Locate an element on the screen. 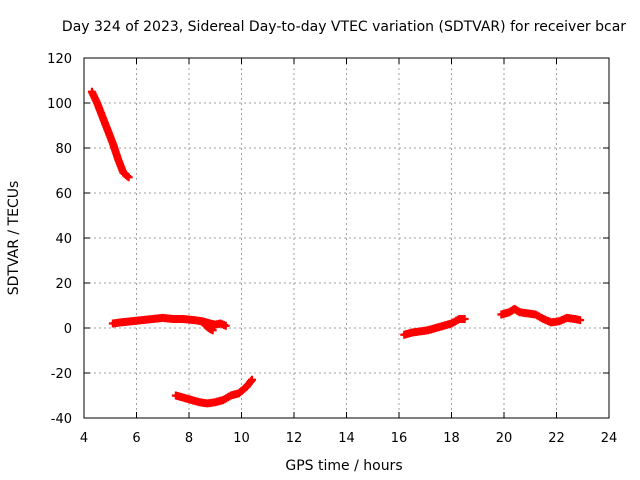 The width and height of the screenshot is (640, 480). x-tick-label: 12 is located at coordinates (294, 438).